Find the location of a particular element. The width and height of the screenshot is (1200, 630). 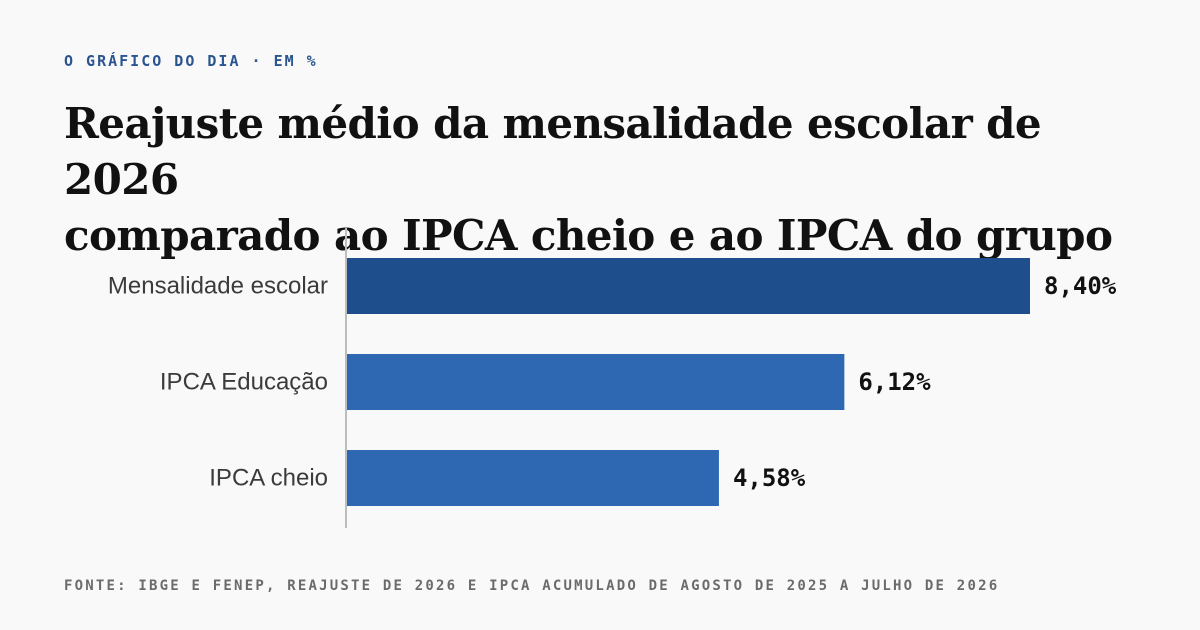

value-label-1: 6,12% is located at coordinates (894, 382).